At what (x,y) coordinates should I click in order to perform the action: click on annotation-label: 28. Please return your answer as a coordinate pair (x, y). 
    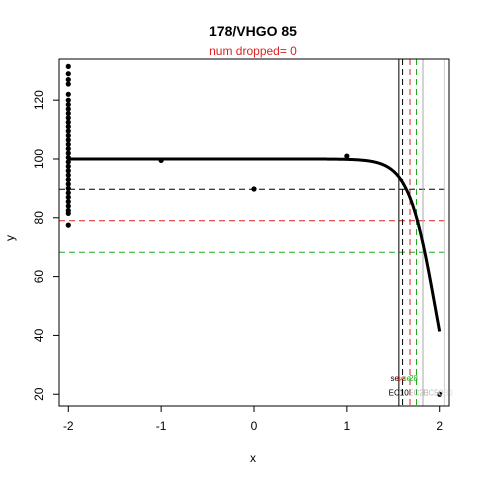
    Looking at the image, I should click on (413, 378).